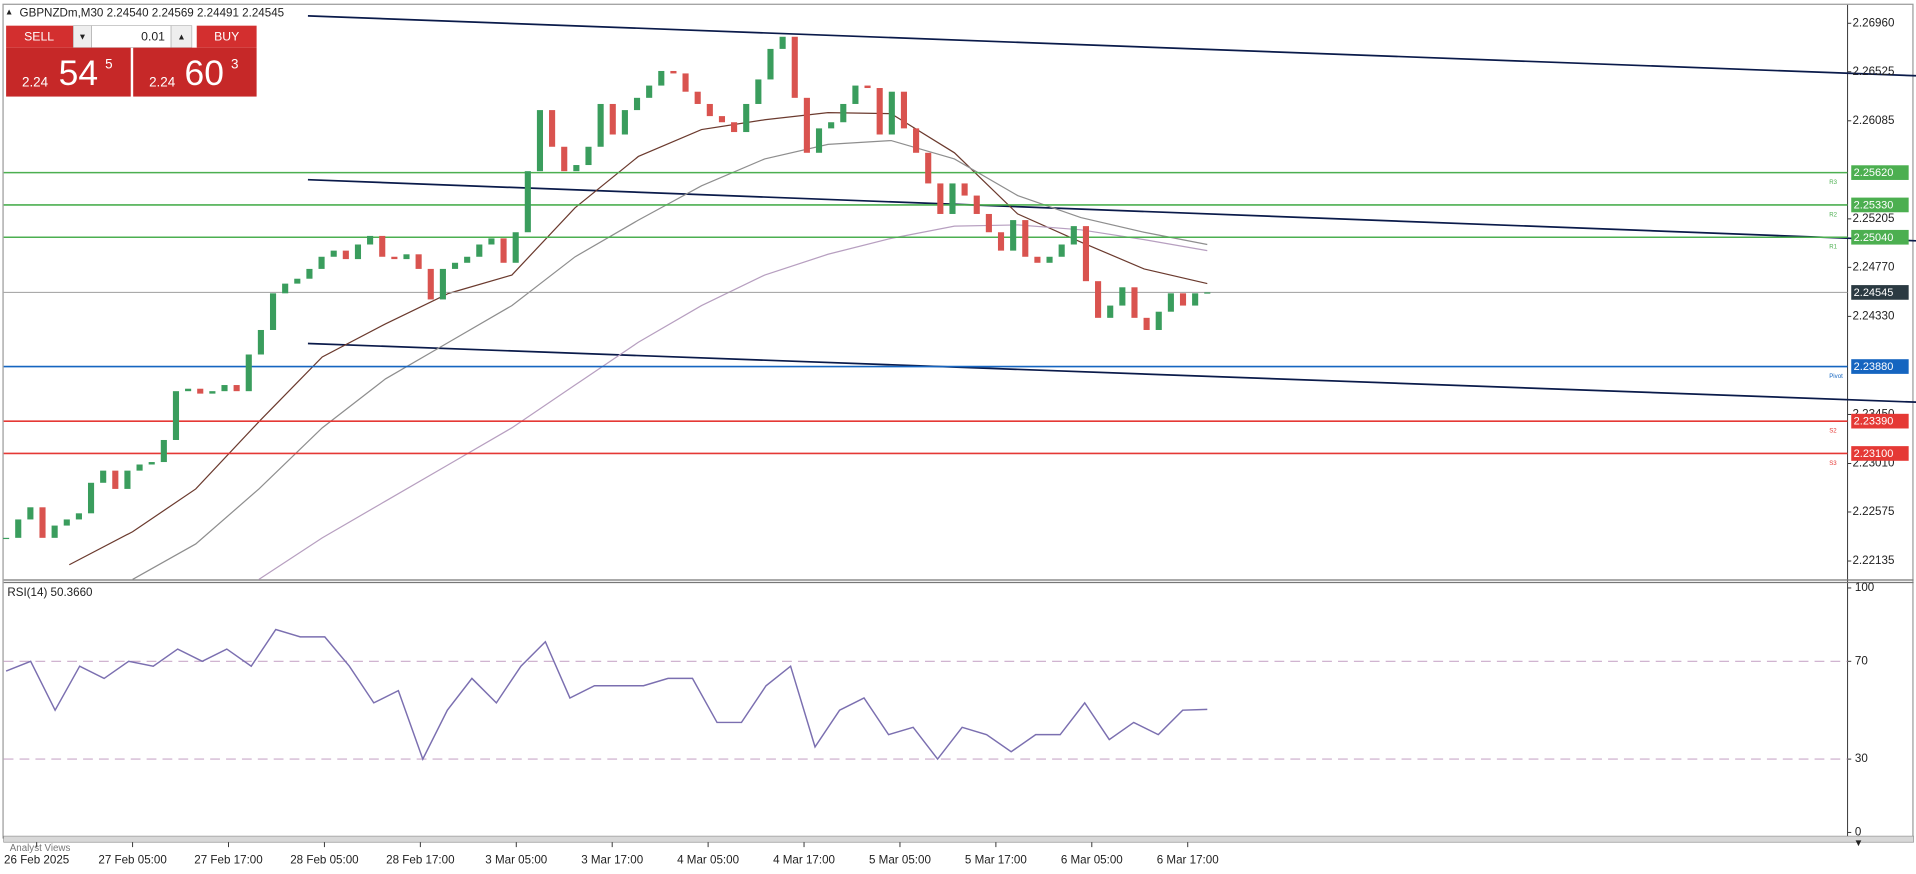 Image resolution: width=1916 pixels, height=874 pixels. What do you see at coordinates (181, 37) in the screenshot?
I see `lot-up-arrow: ▲` at bounding box center [181, 37].